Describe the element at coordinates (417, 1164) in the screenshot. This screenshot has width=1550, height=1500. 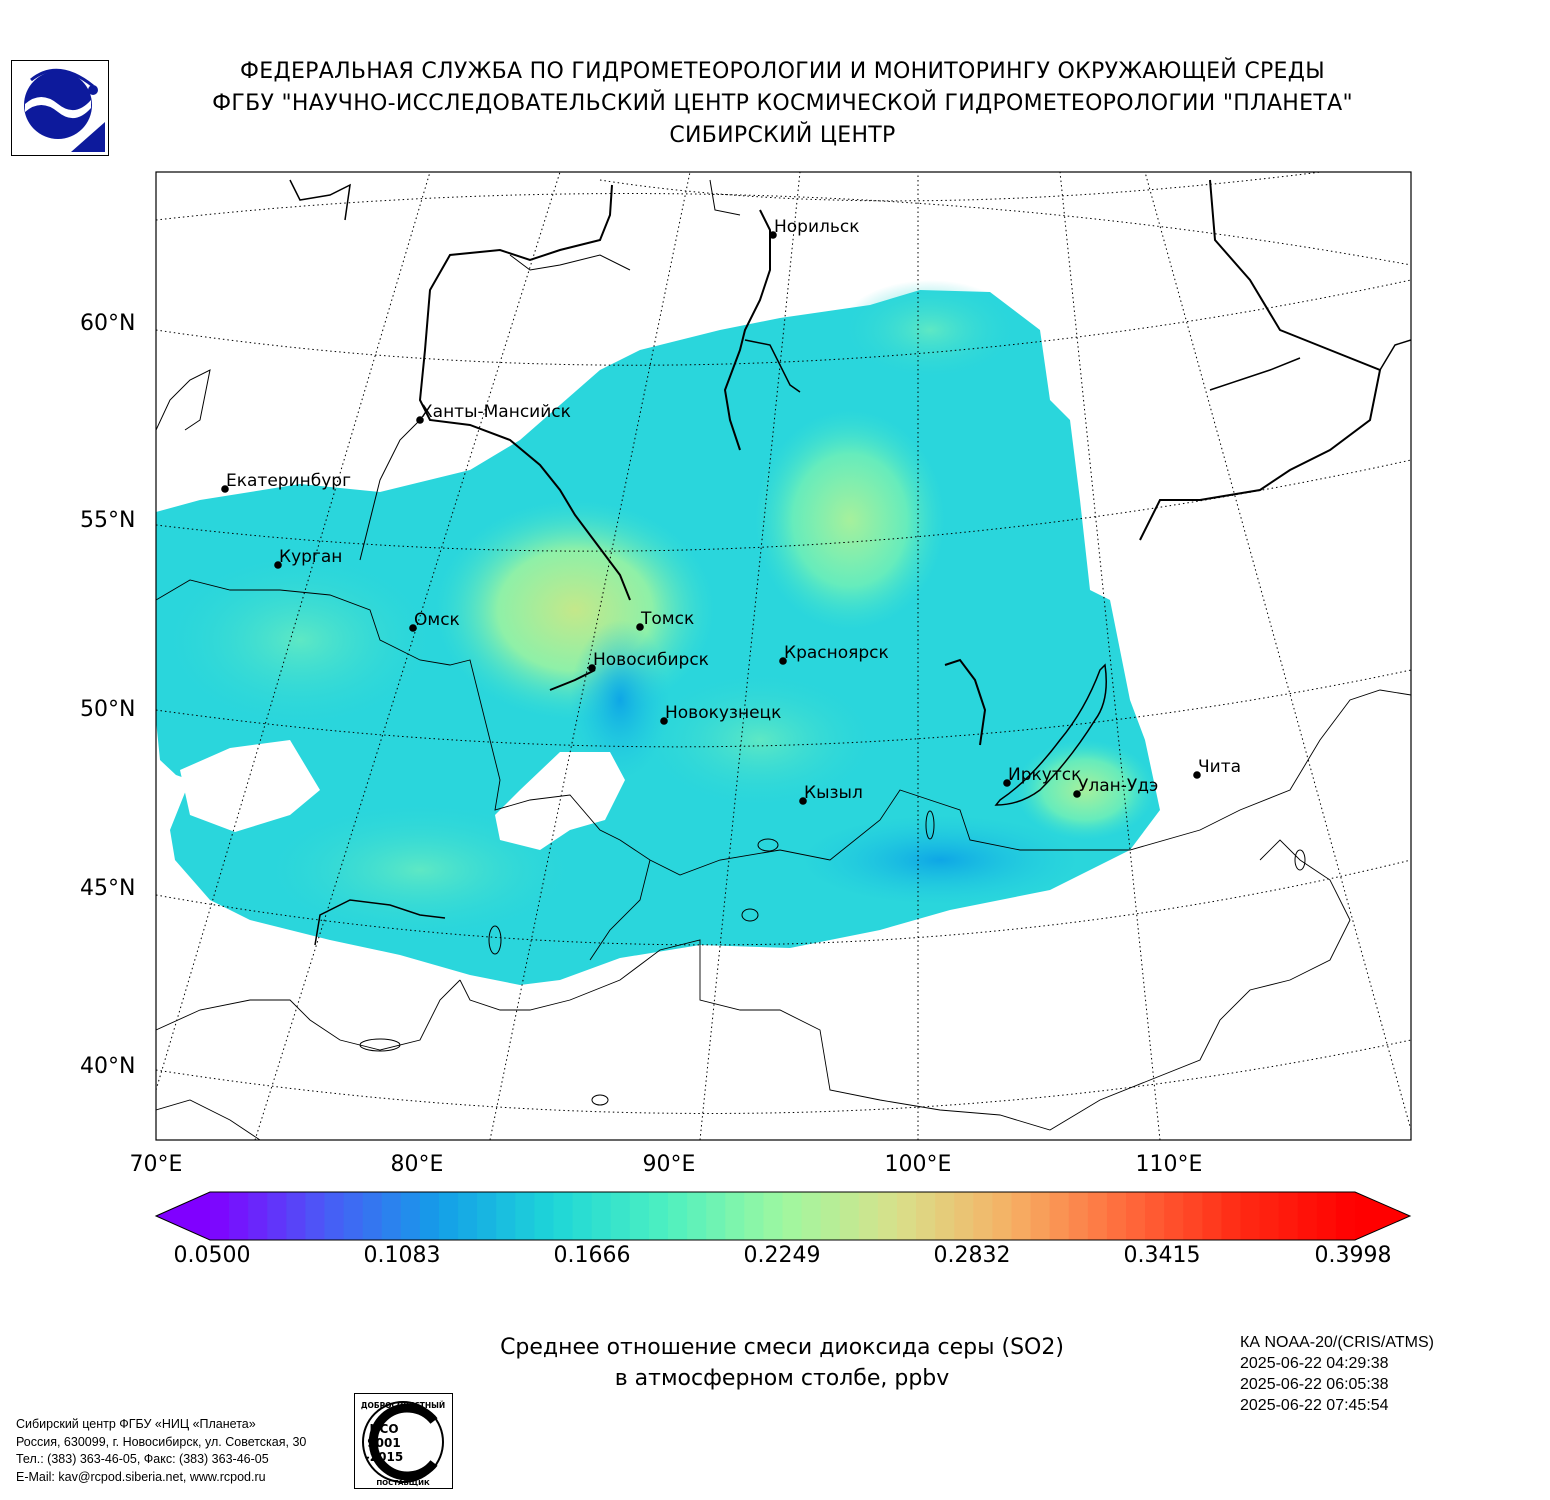
I see `lon-label-80: 80°E` at that location.